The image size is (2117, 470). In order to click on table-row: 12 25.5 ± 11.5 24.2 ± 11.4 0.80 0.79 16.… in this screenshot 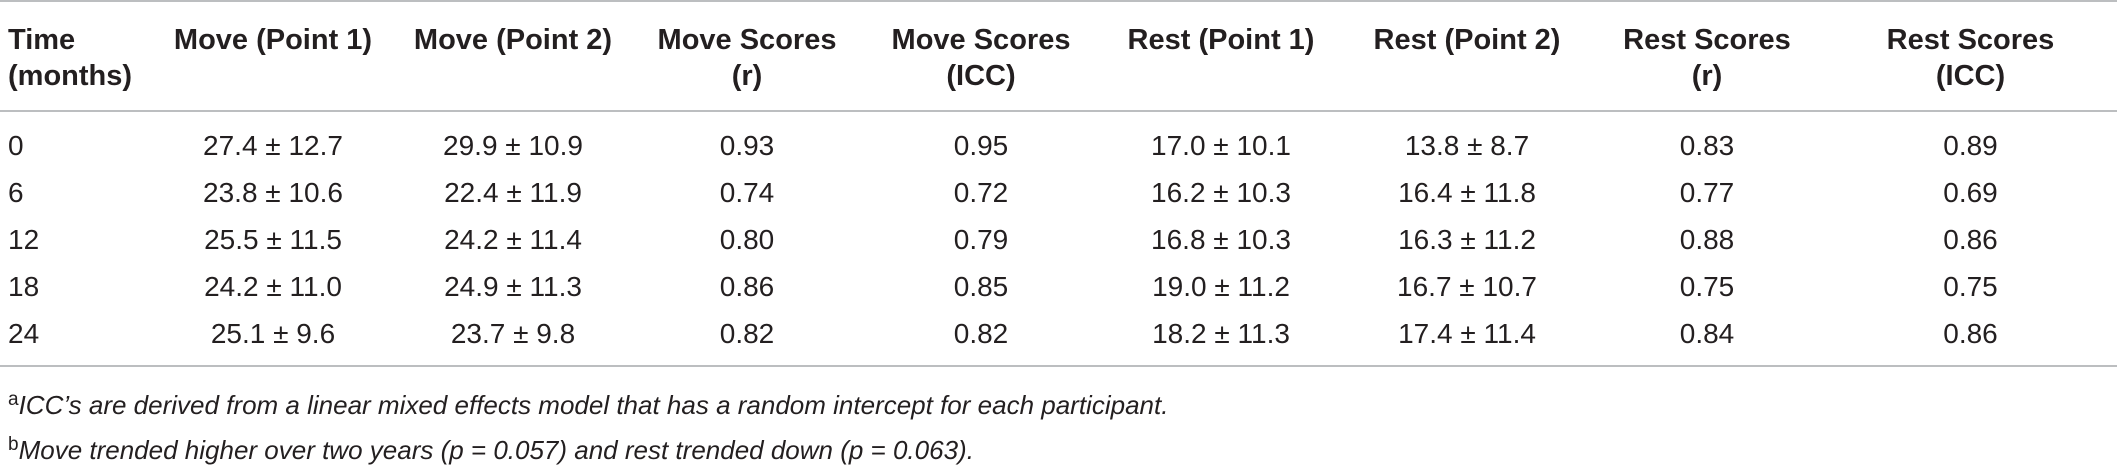, I will do `click(1058, 239)`.